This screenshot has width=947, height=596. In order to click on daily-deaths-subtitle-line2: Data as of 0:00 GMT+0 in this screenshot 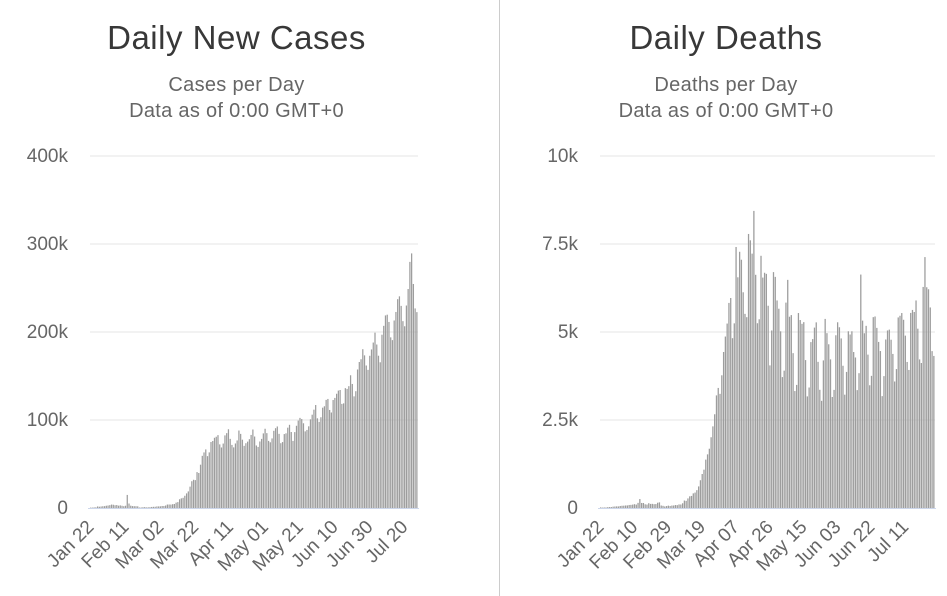, I will do `click(726, 110)`.